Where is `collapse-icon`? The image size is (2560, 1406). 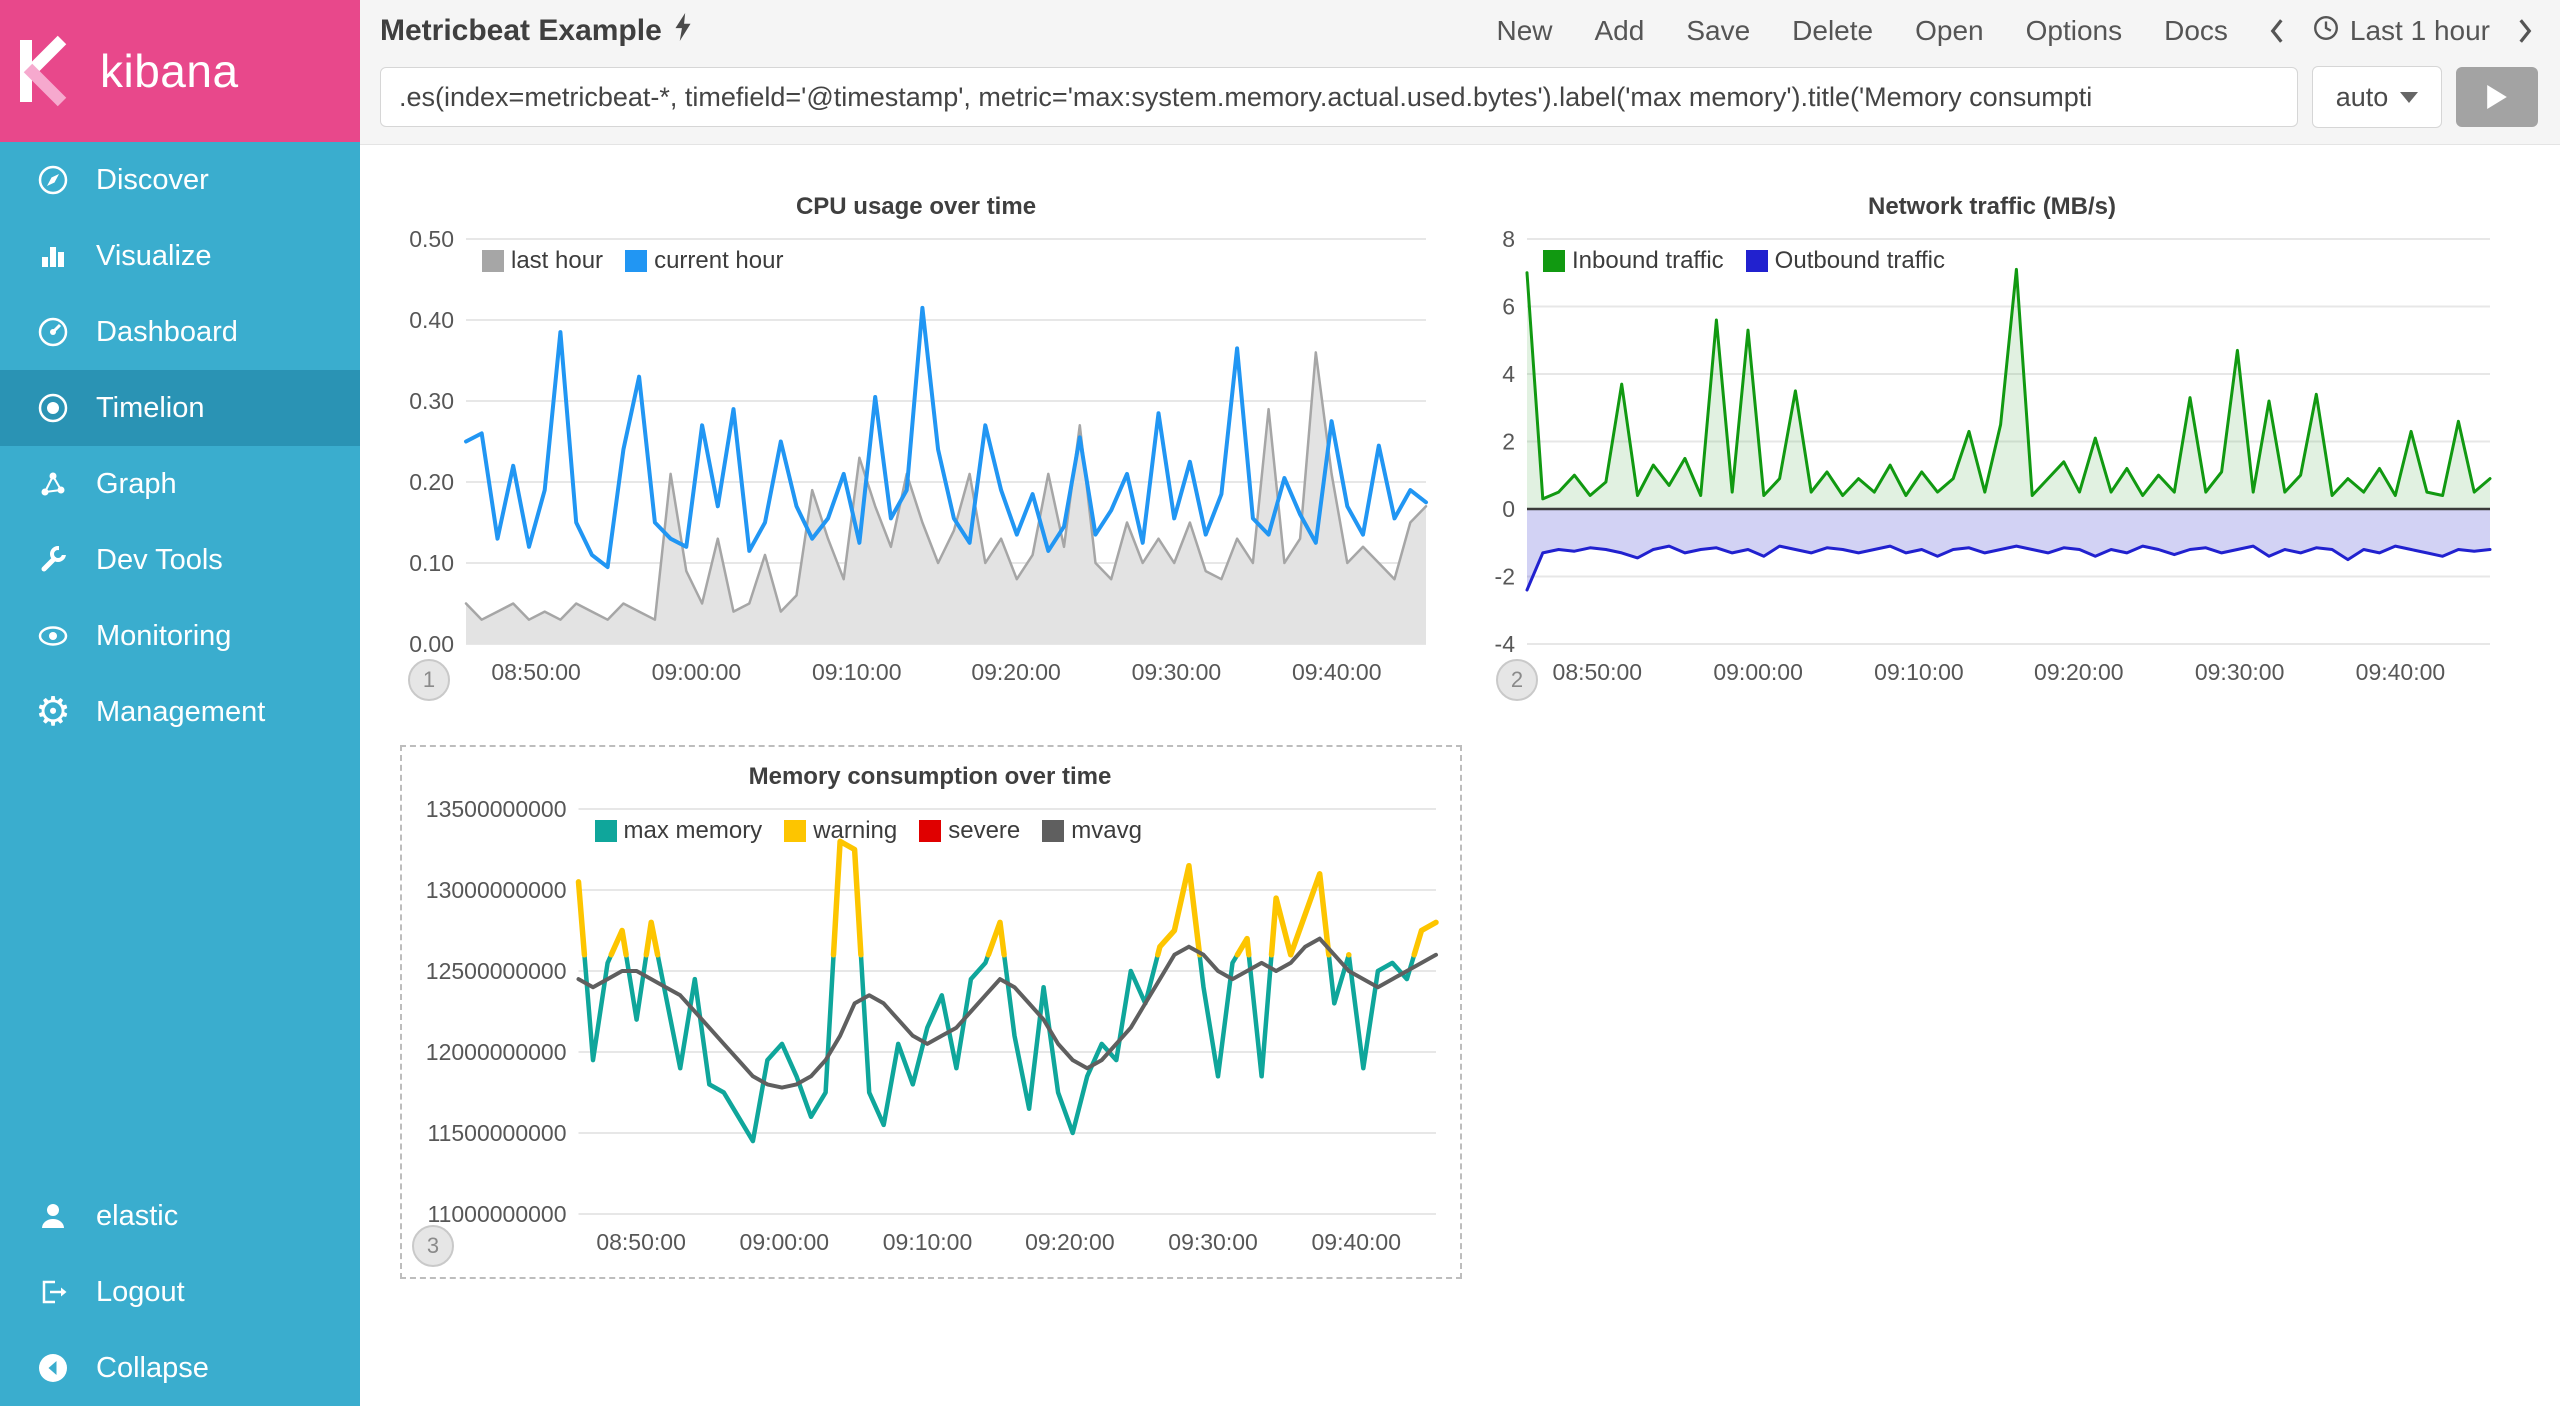
collapse-icon is located at coordinates (53, 1368).